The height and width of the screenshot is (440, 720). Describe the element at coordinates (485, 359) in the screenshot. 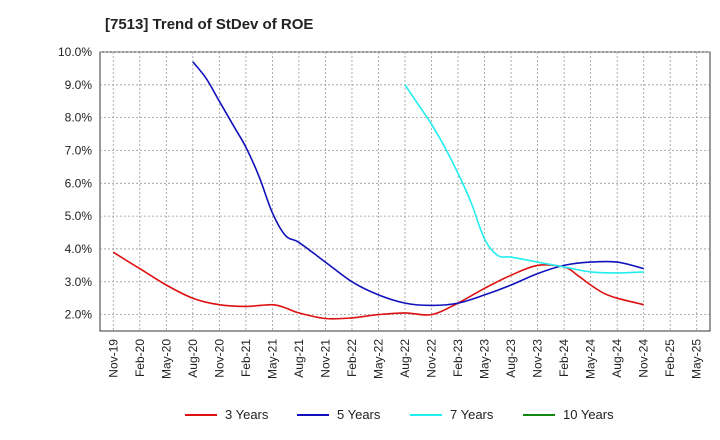

I see `x-tick-label: May-23` at that location.